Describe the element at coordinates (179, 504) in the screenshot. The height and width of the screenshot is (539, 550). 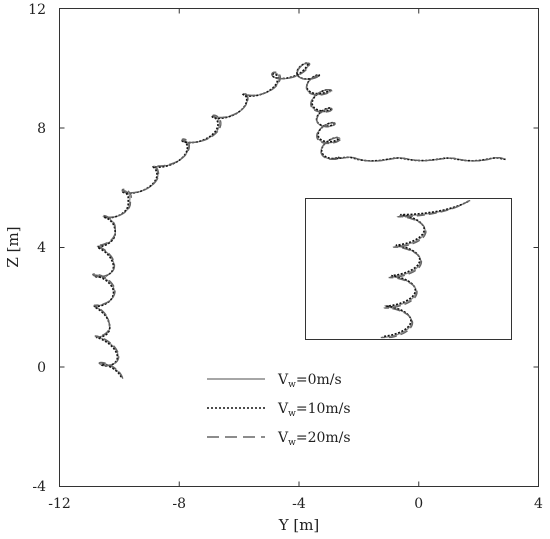
I see `x-tick-label: -8` at that location.